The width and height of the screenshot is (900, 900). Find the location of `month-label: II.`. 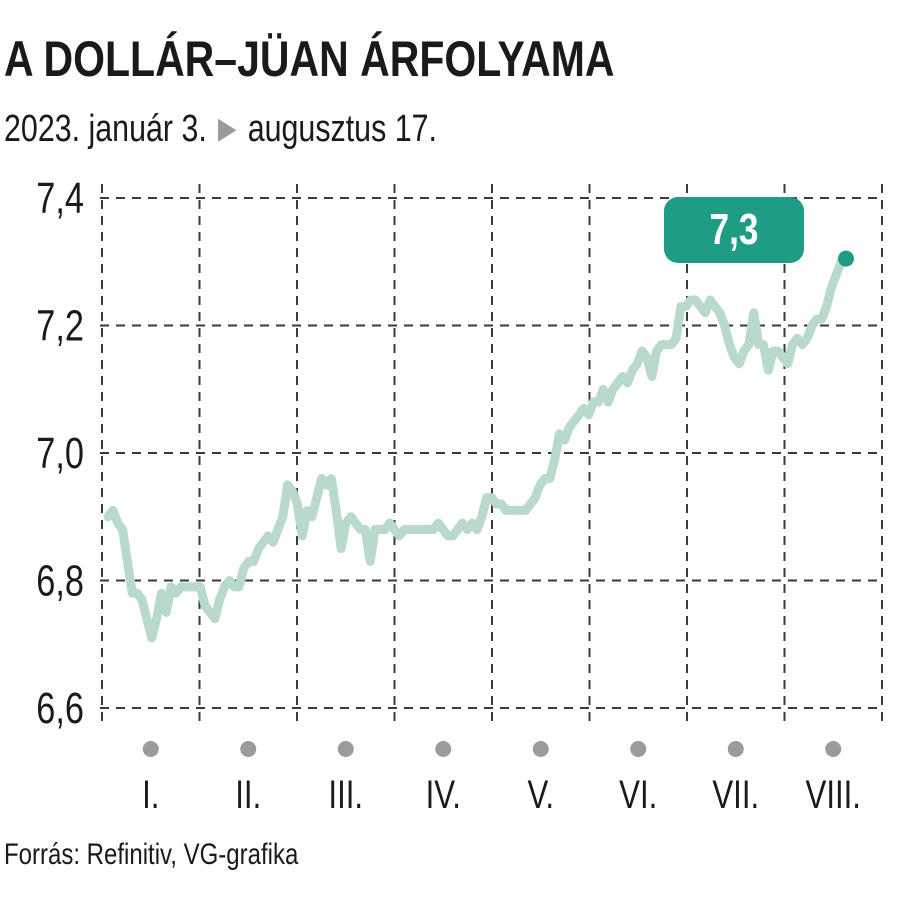

month-label: II. is located at coordinates (248, 794).